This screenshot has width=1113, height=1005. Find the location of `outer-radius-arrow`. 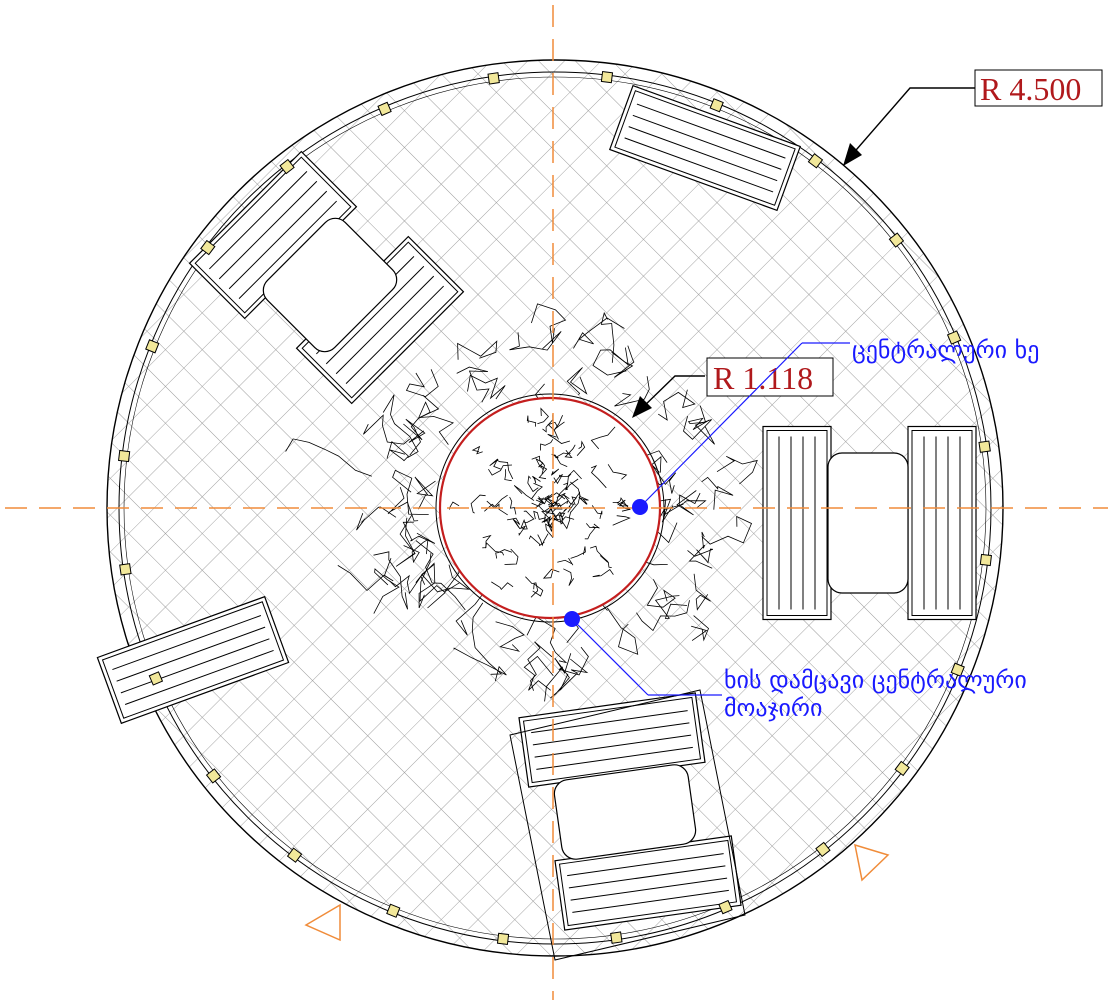

outer-radius-arrow is located at coordinates (852, 154).